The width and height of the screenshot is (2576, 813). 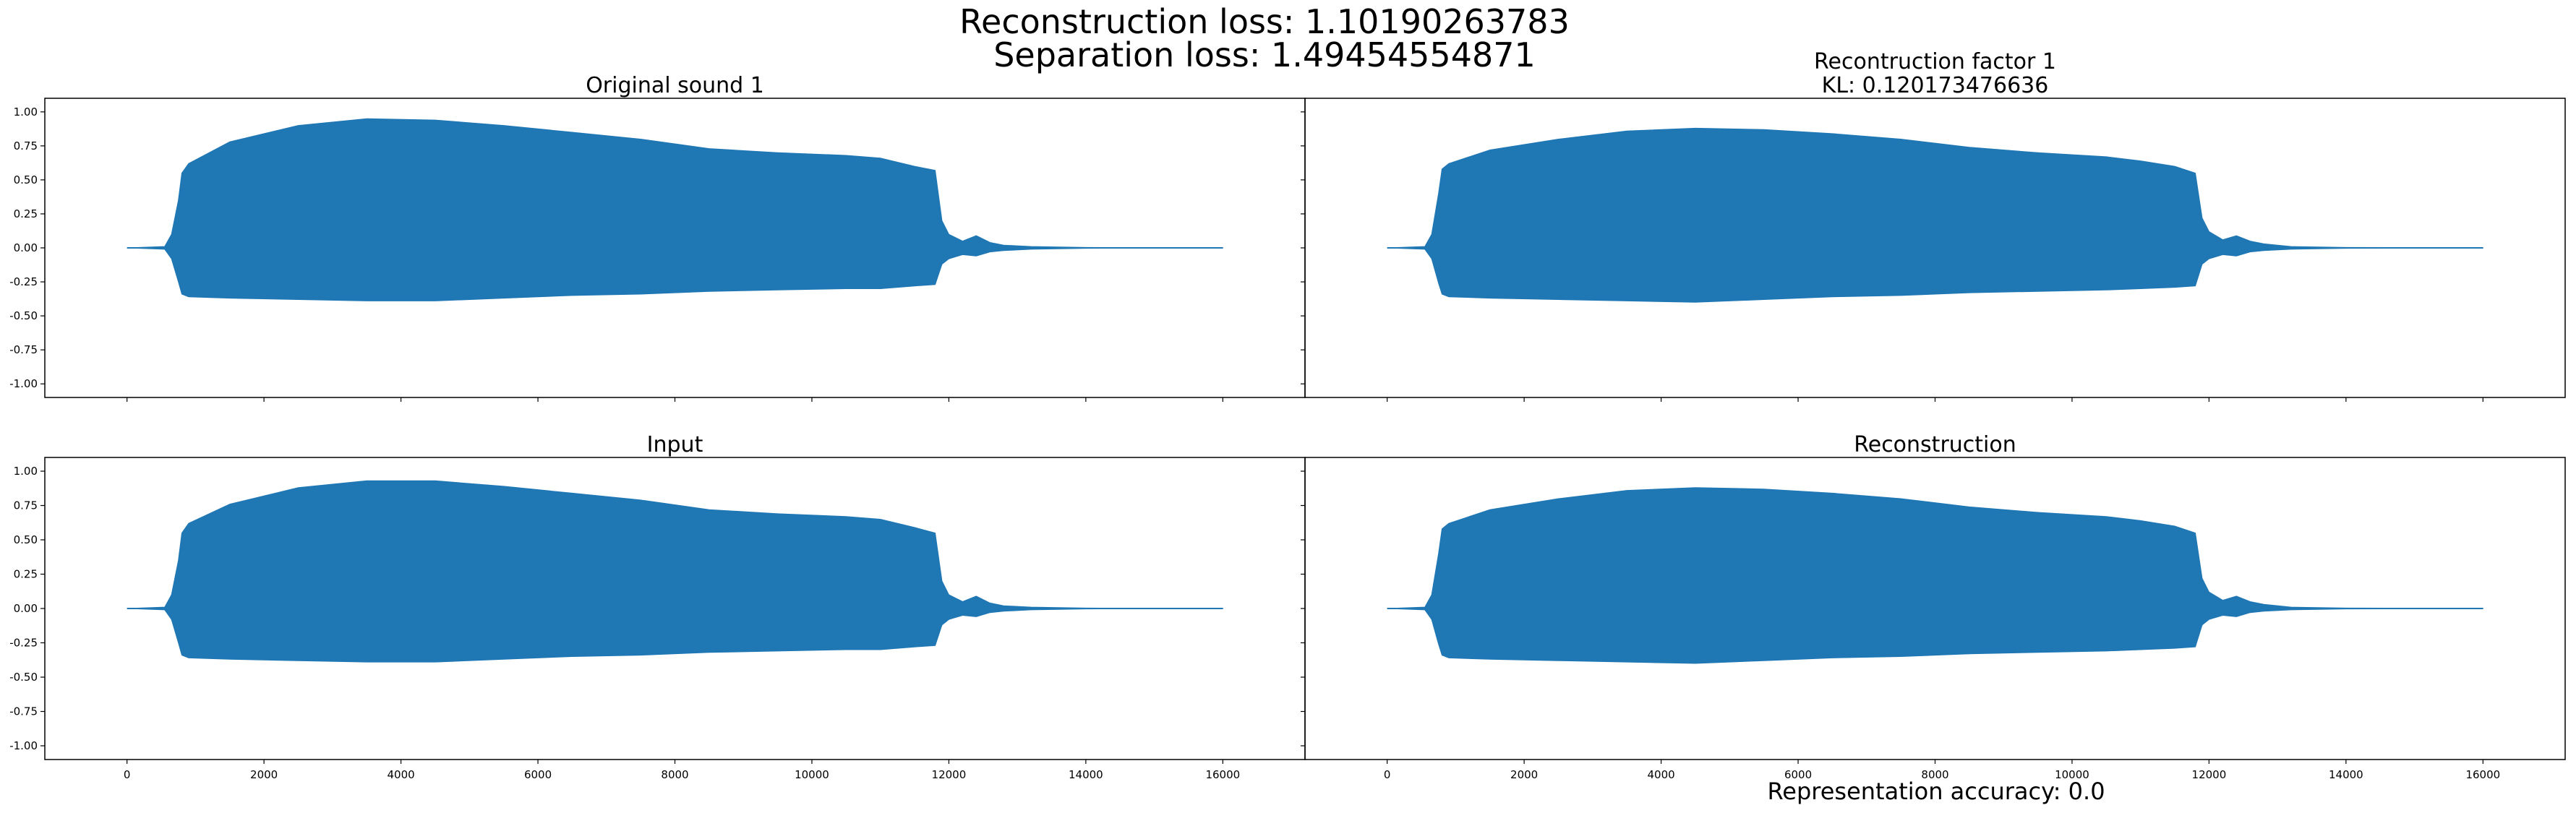 I want to click on panel-title-line-1: Recontruction factor 1, so click(x=1935, y=61).